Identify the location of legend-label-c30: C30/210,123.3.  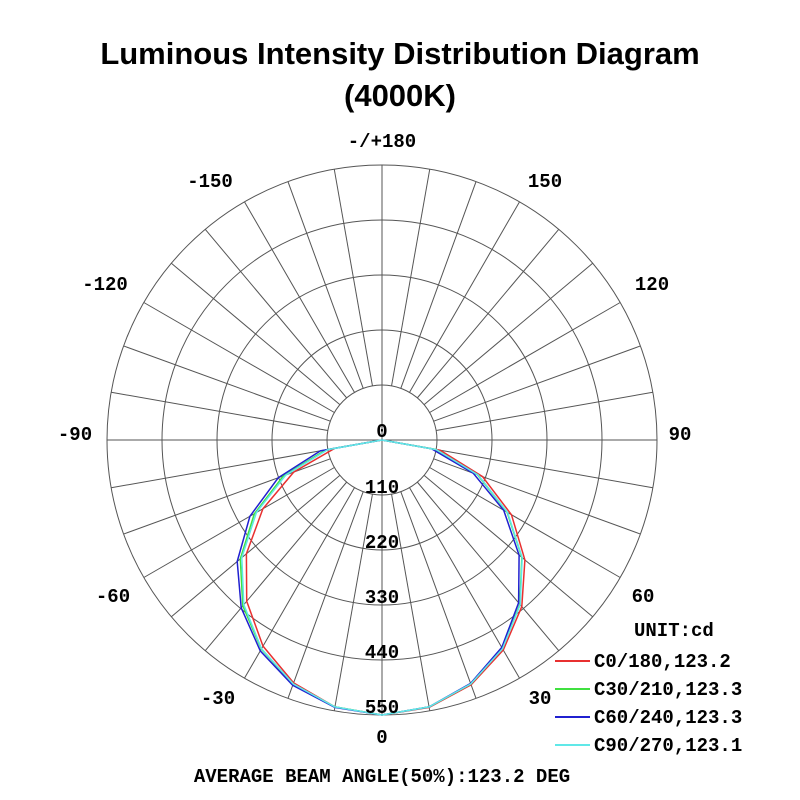
(668, 690).